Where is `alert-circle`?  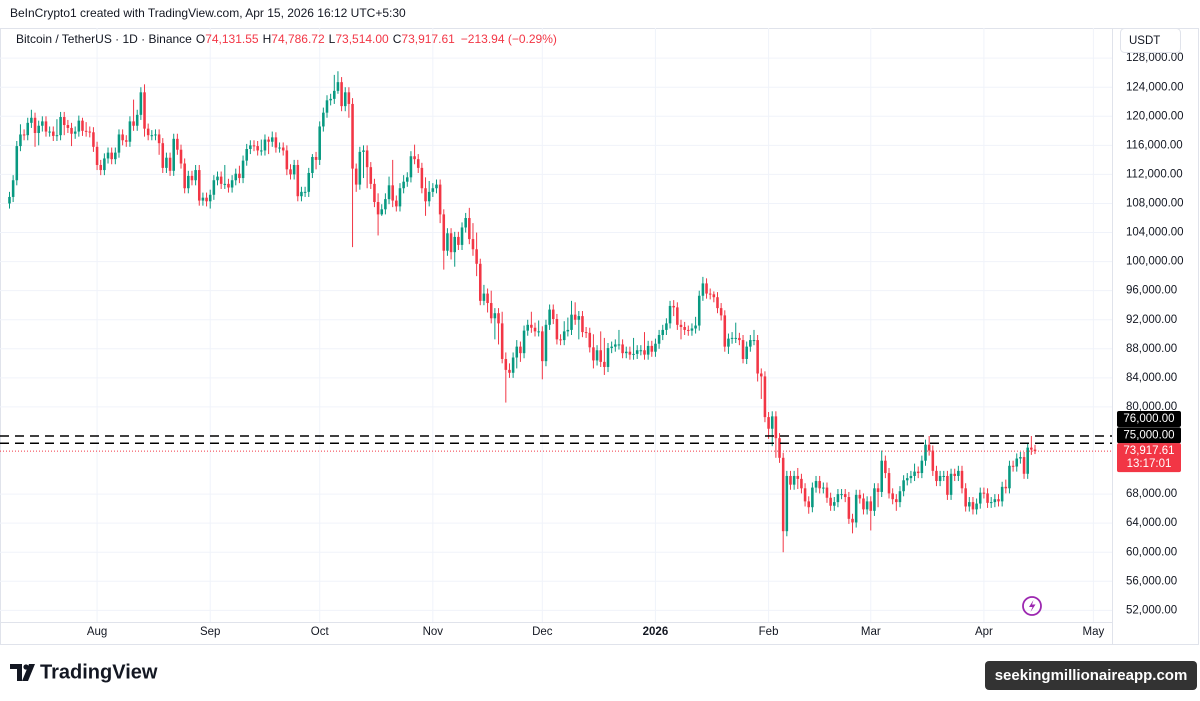 alert-circle is located at coordinates (1032, 606).